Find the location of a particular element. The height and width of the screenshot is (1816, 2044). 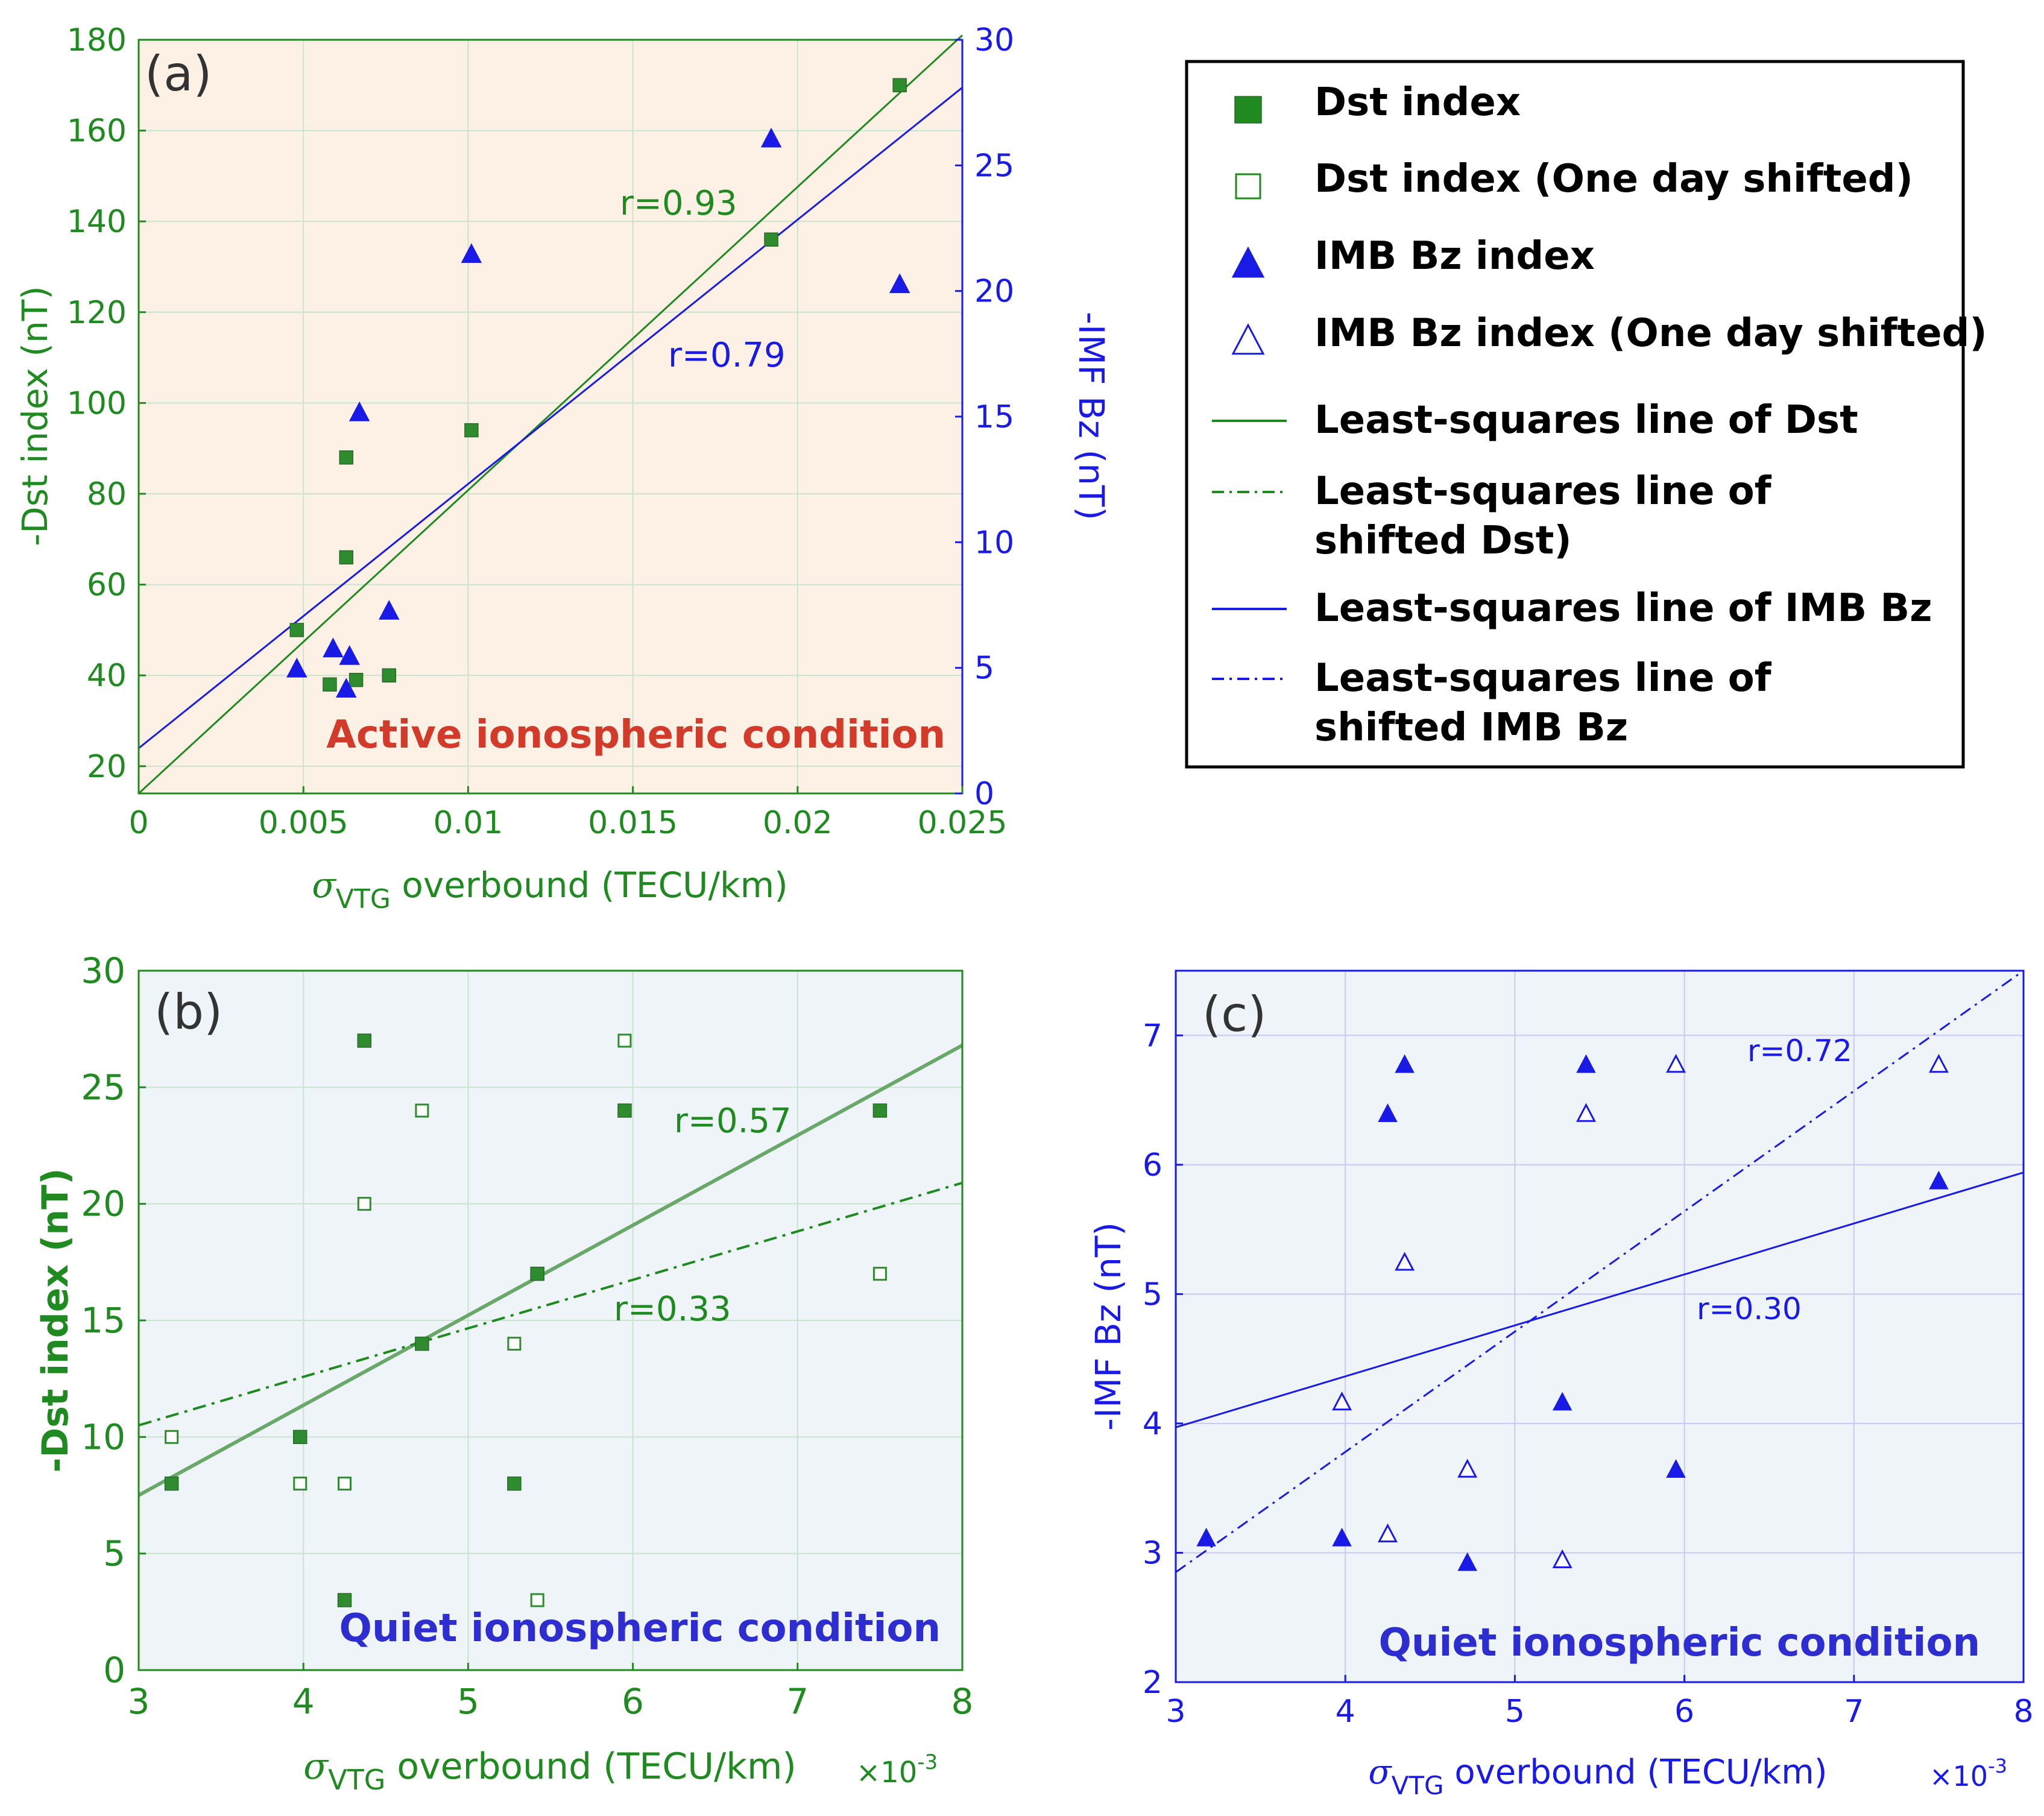

x-tick-label: 6 is located at coordinates (1684, 1712).